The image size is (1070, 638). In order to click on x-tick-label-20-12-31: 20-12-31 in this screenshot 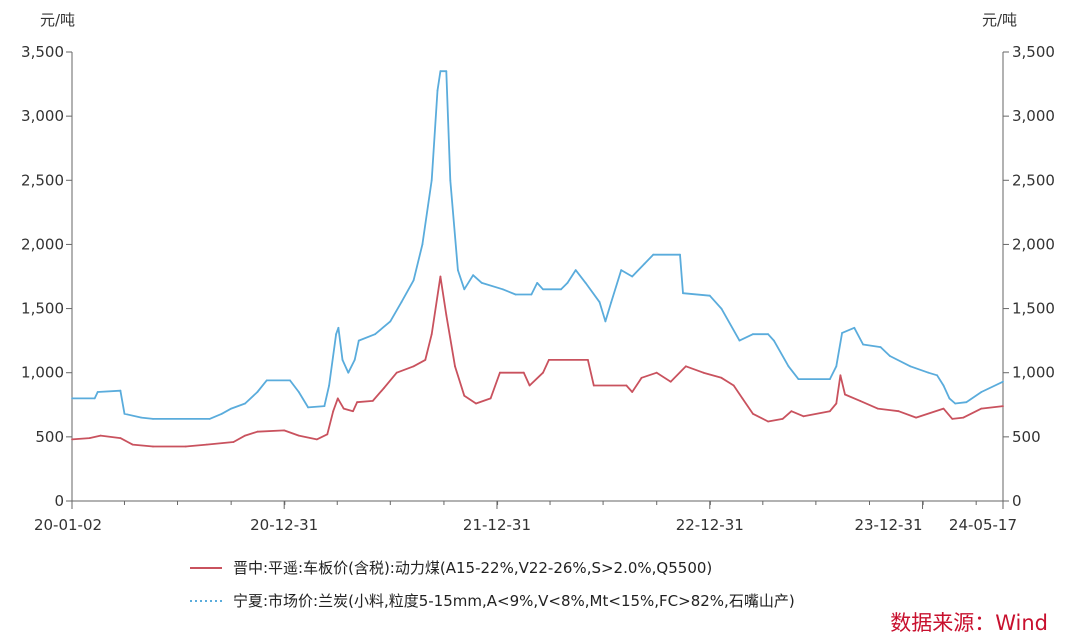, I will do `click(284, 525)`.